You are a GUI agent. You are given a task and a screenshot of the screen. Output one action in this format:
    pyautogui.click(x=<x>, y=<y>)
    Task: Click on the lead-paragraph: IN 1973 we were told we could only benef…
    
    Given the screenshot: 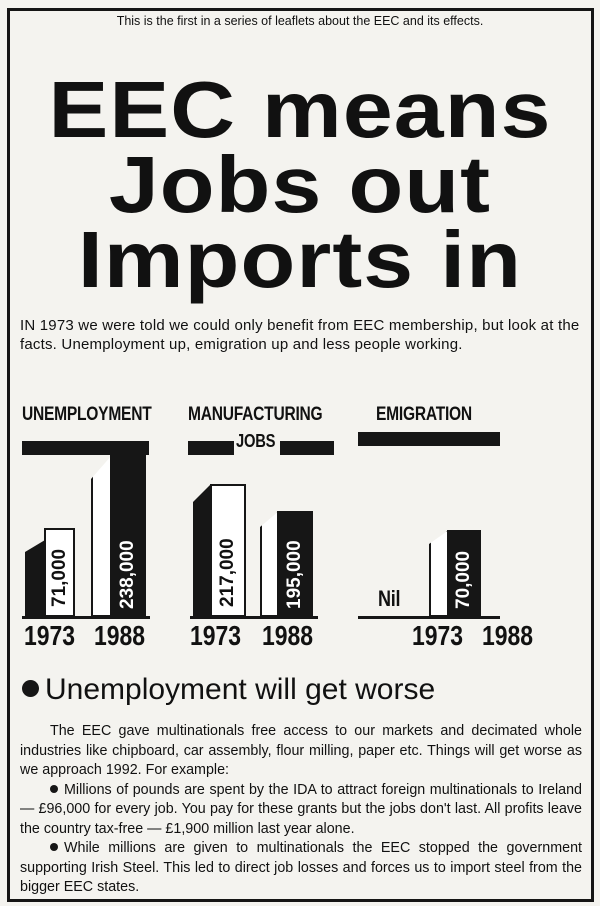 What is the action you would take?
    pyautogui.click(x=300, y=335)
    